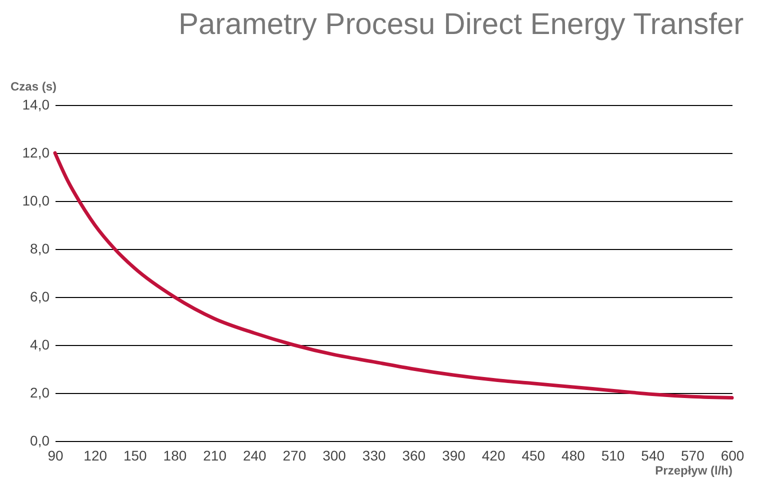 Image resolution: width=762 pixels, height=484 pixels. I want to click on chart-title: Parametry Procesu Direct Energy Transfer, so click(461, 24).